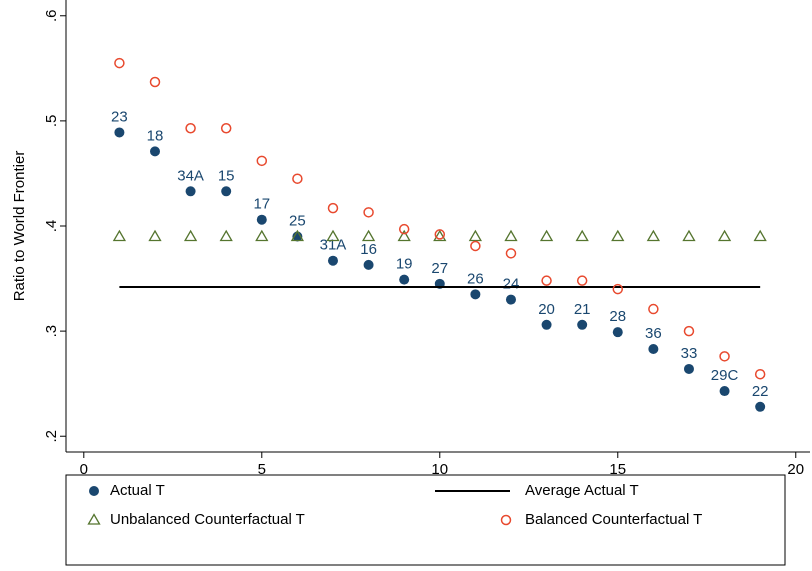 This screenshot has height=571, width=812. I want to click on x-tick-label: 15, so click(617, 469).